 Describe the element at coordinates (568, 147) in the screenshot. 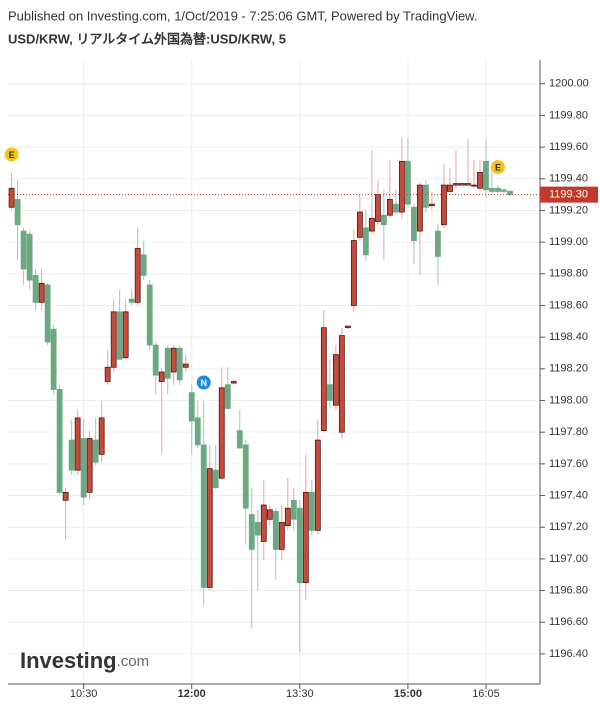

I see `y-tick-label: 1199.60` at that location.